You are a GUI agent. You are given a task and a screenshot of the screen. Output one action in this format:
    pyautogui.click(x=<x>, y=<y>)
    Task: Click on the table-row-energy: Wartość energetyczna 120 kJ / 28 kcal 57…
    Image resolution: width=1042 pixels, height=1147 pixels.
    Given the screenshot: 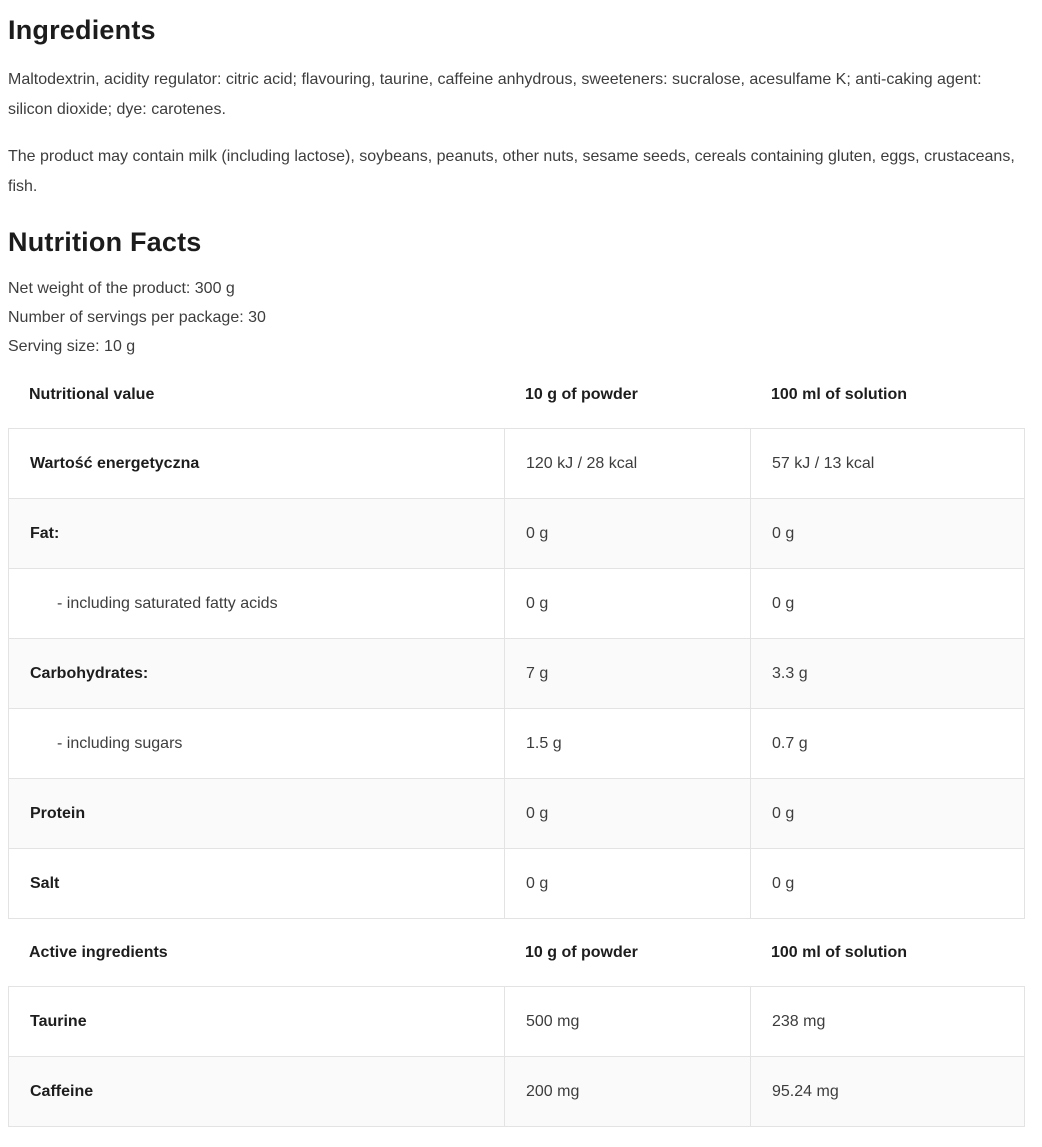 What is the action you would take?
    pyautogui.click(x=516, y=463)
    